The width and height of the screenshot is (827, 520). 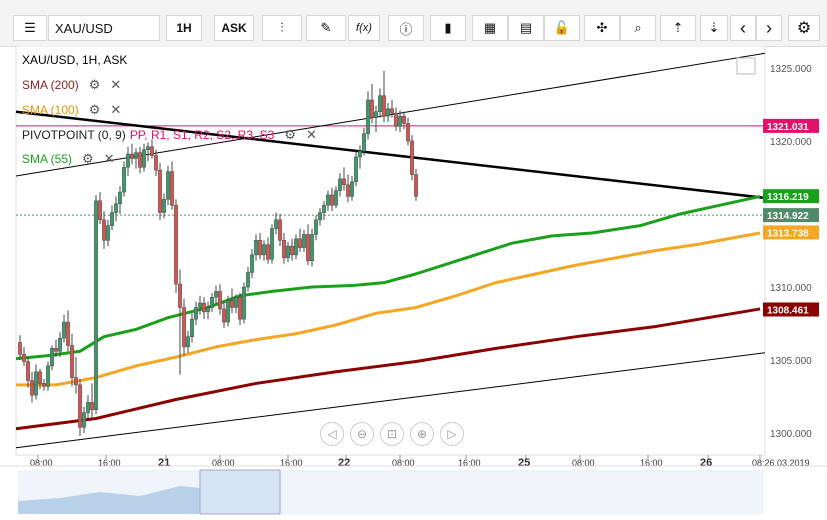 What do you see at coordinates (240, 492) in the screenshot?
I see `navigator-window` at bounding box center [240, 492].